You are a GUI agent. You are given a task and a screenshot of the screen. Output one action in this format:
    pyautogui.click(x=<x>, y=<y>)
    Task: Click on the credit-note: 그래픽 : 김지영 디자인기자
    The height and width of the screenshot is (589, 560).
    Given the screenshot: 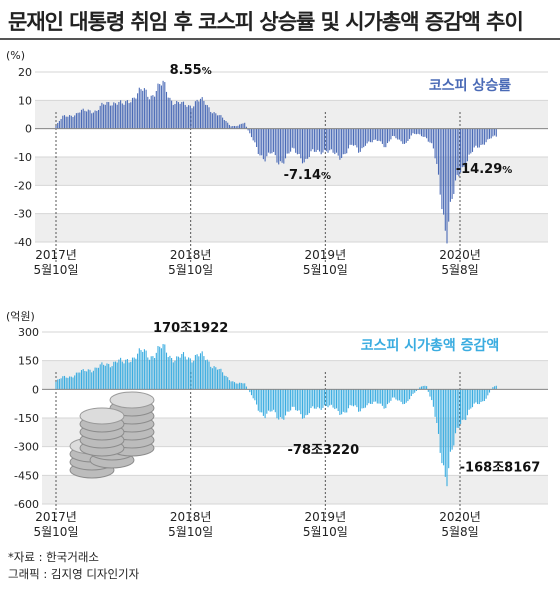 What is the action you would take?
    pyautogui.click(x=74, y=574)
    